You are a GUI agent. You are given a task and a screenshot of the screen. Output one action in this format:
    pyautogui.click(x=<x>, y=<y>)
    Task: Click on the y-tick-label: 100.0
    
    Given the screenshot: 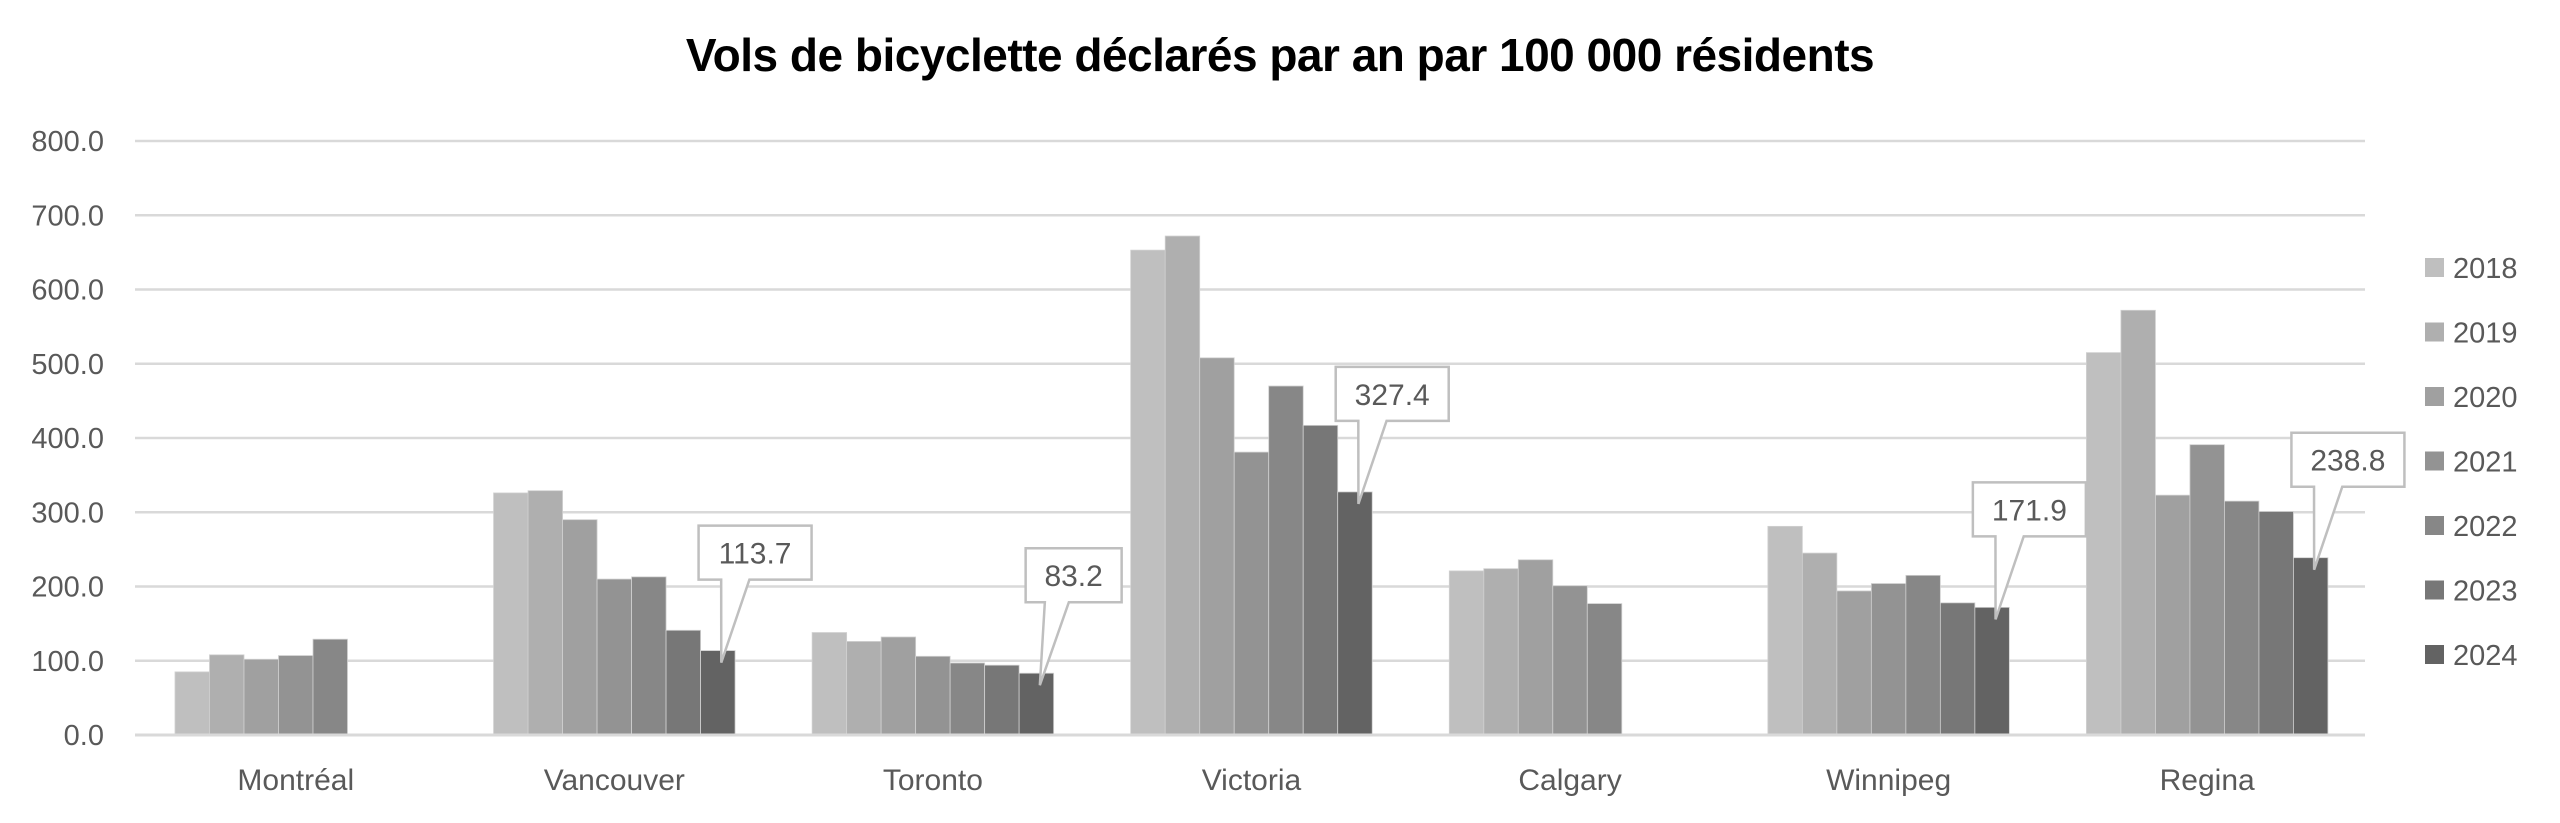 What is the action you would take?
    pyautogui.click(x=67, y=662)
    